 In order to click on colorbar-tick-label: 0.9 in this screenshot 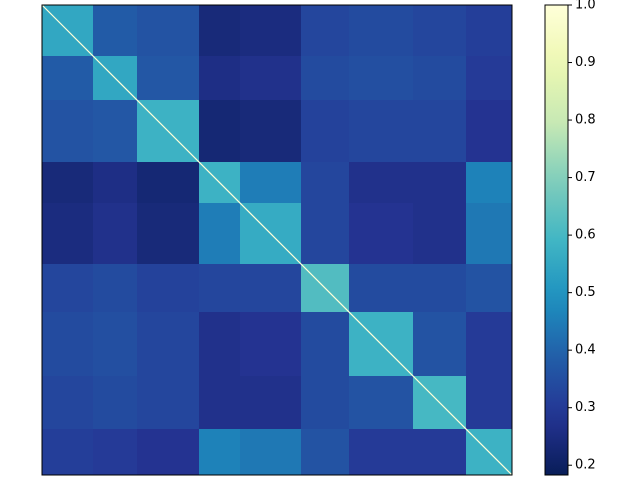, I will do `click(585, 62)`.